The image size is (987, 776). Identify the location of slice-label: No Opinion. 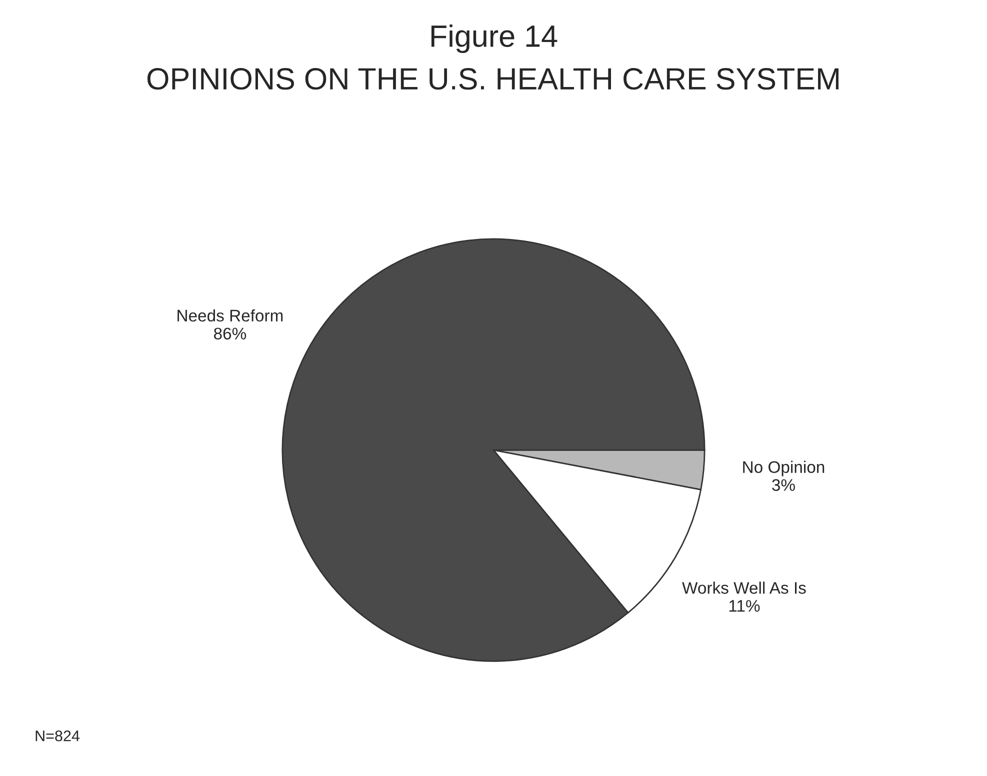
(783, 468).